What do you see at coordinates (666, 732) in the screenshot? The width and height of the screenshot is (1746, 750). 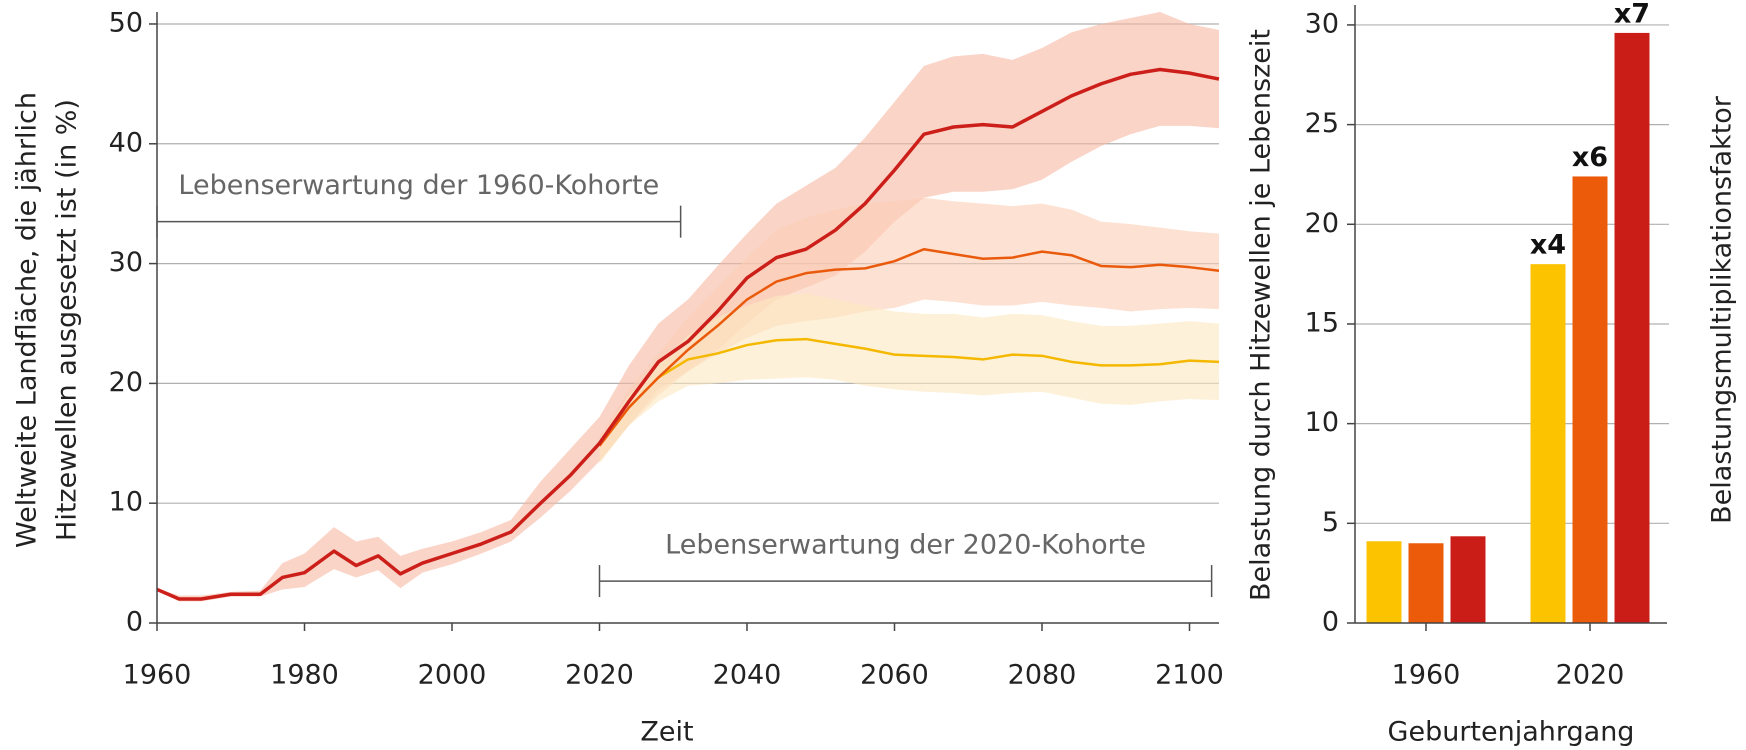 I see `x-axis-label: Zeit` at bounding box center [666, 732].